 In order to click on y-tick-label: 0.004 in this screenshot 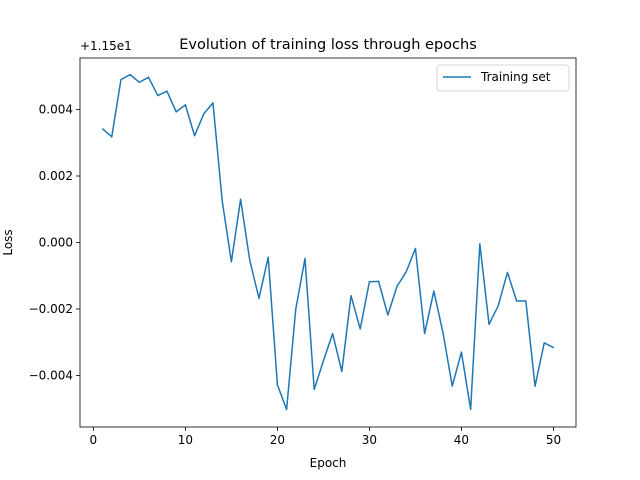, I will do `click(56, 110)`.